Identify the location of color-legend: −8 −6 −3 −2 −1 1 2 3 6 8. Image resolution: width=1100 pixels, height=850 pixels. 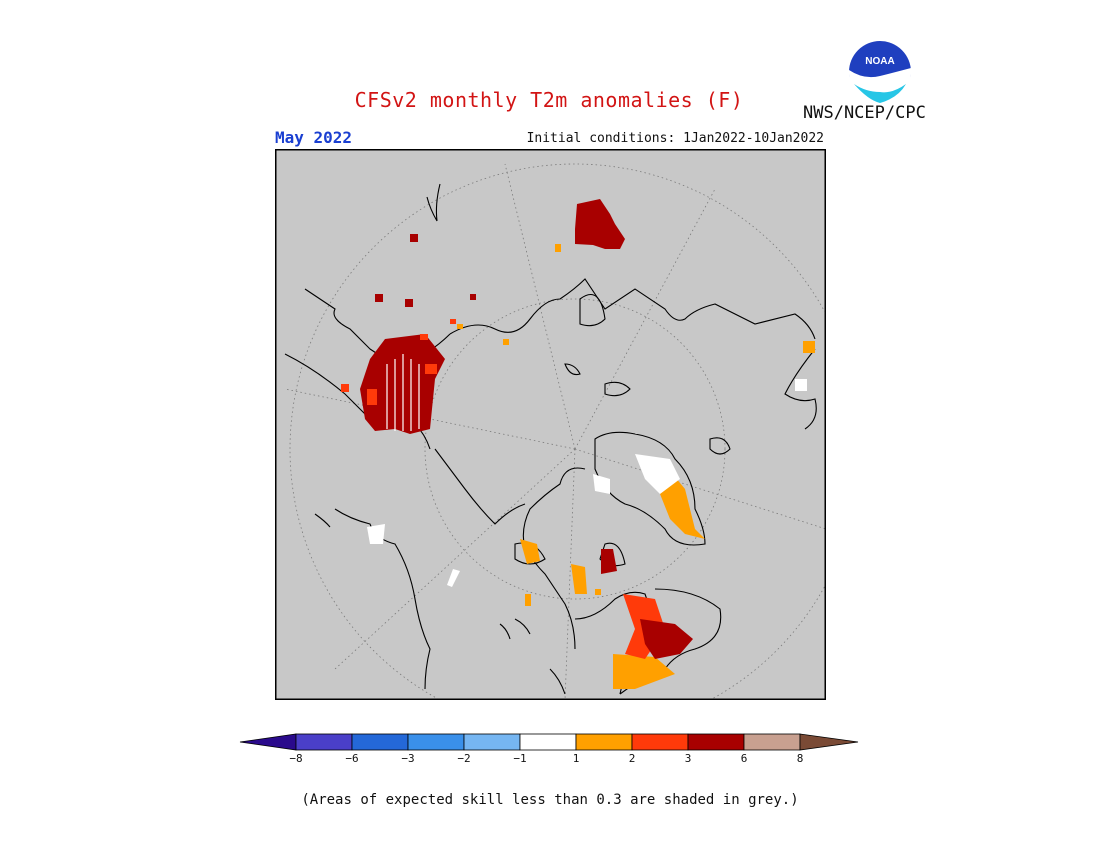
(549, 749).